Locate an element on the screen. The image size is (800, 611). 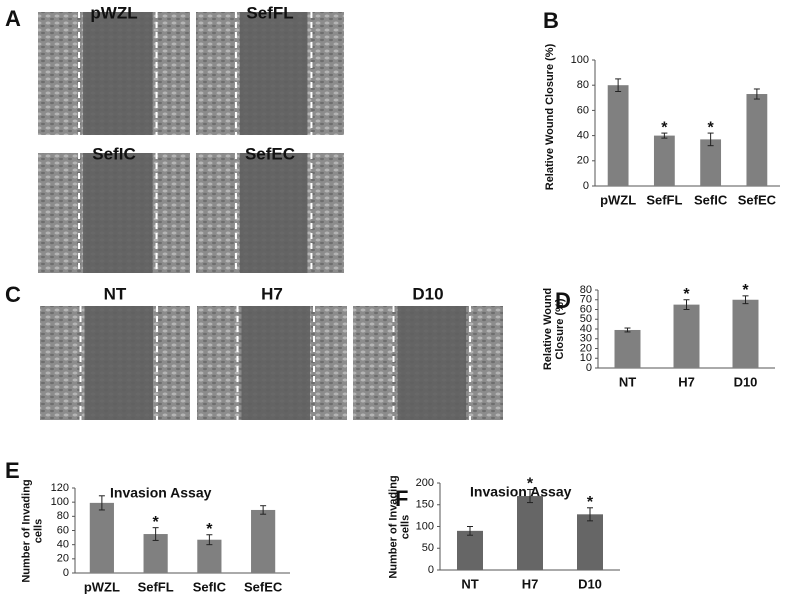
image-label: NT is located at coordinates (115, 293).